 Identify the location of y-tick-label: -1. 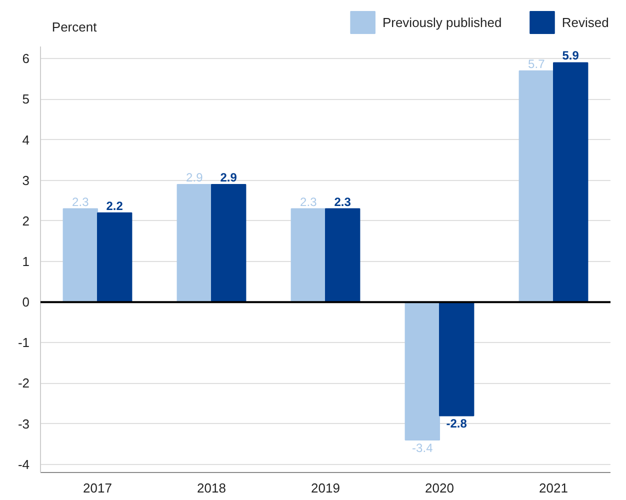
(24, 342).